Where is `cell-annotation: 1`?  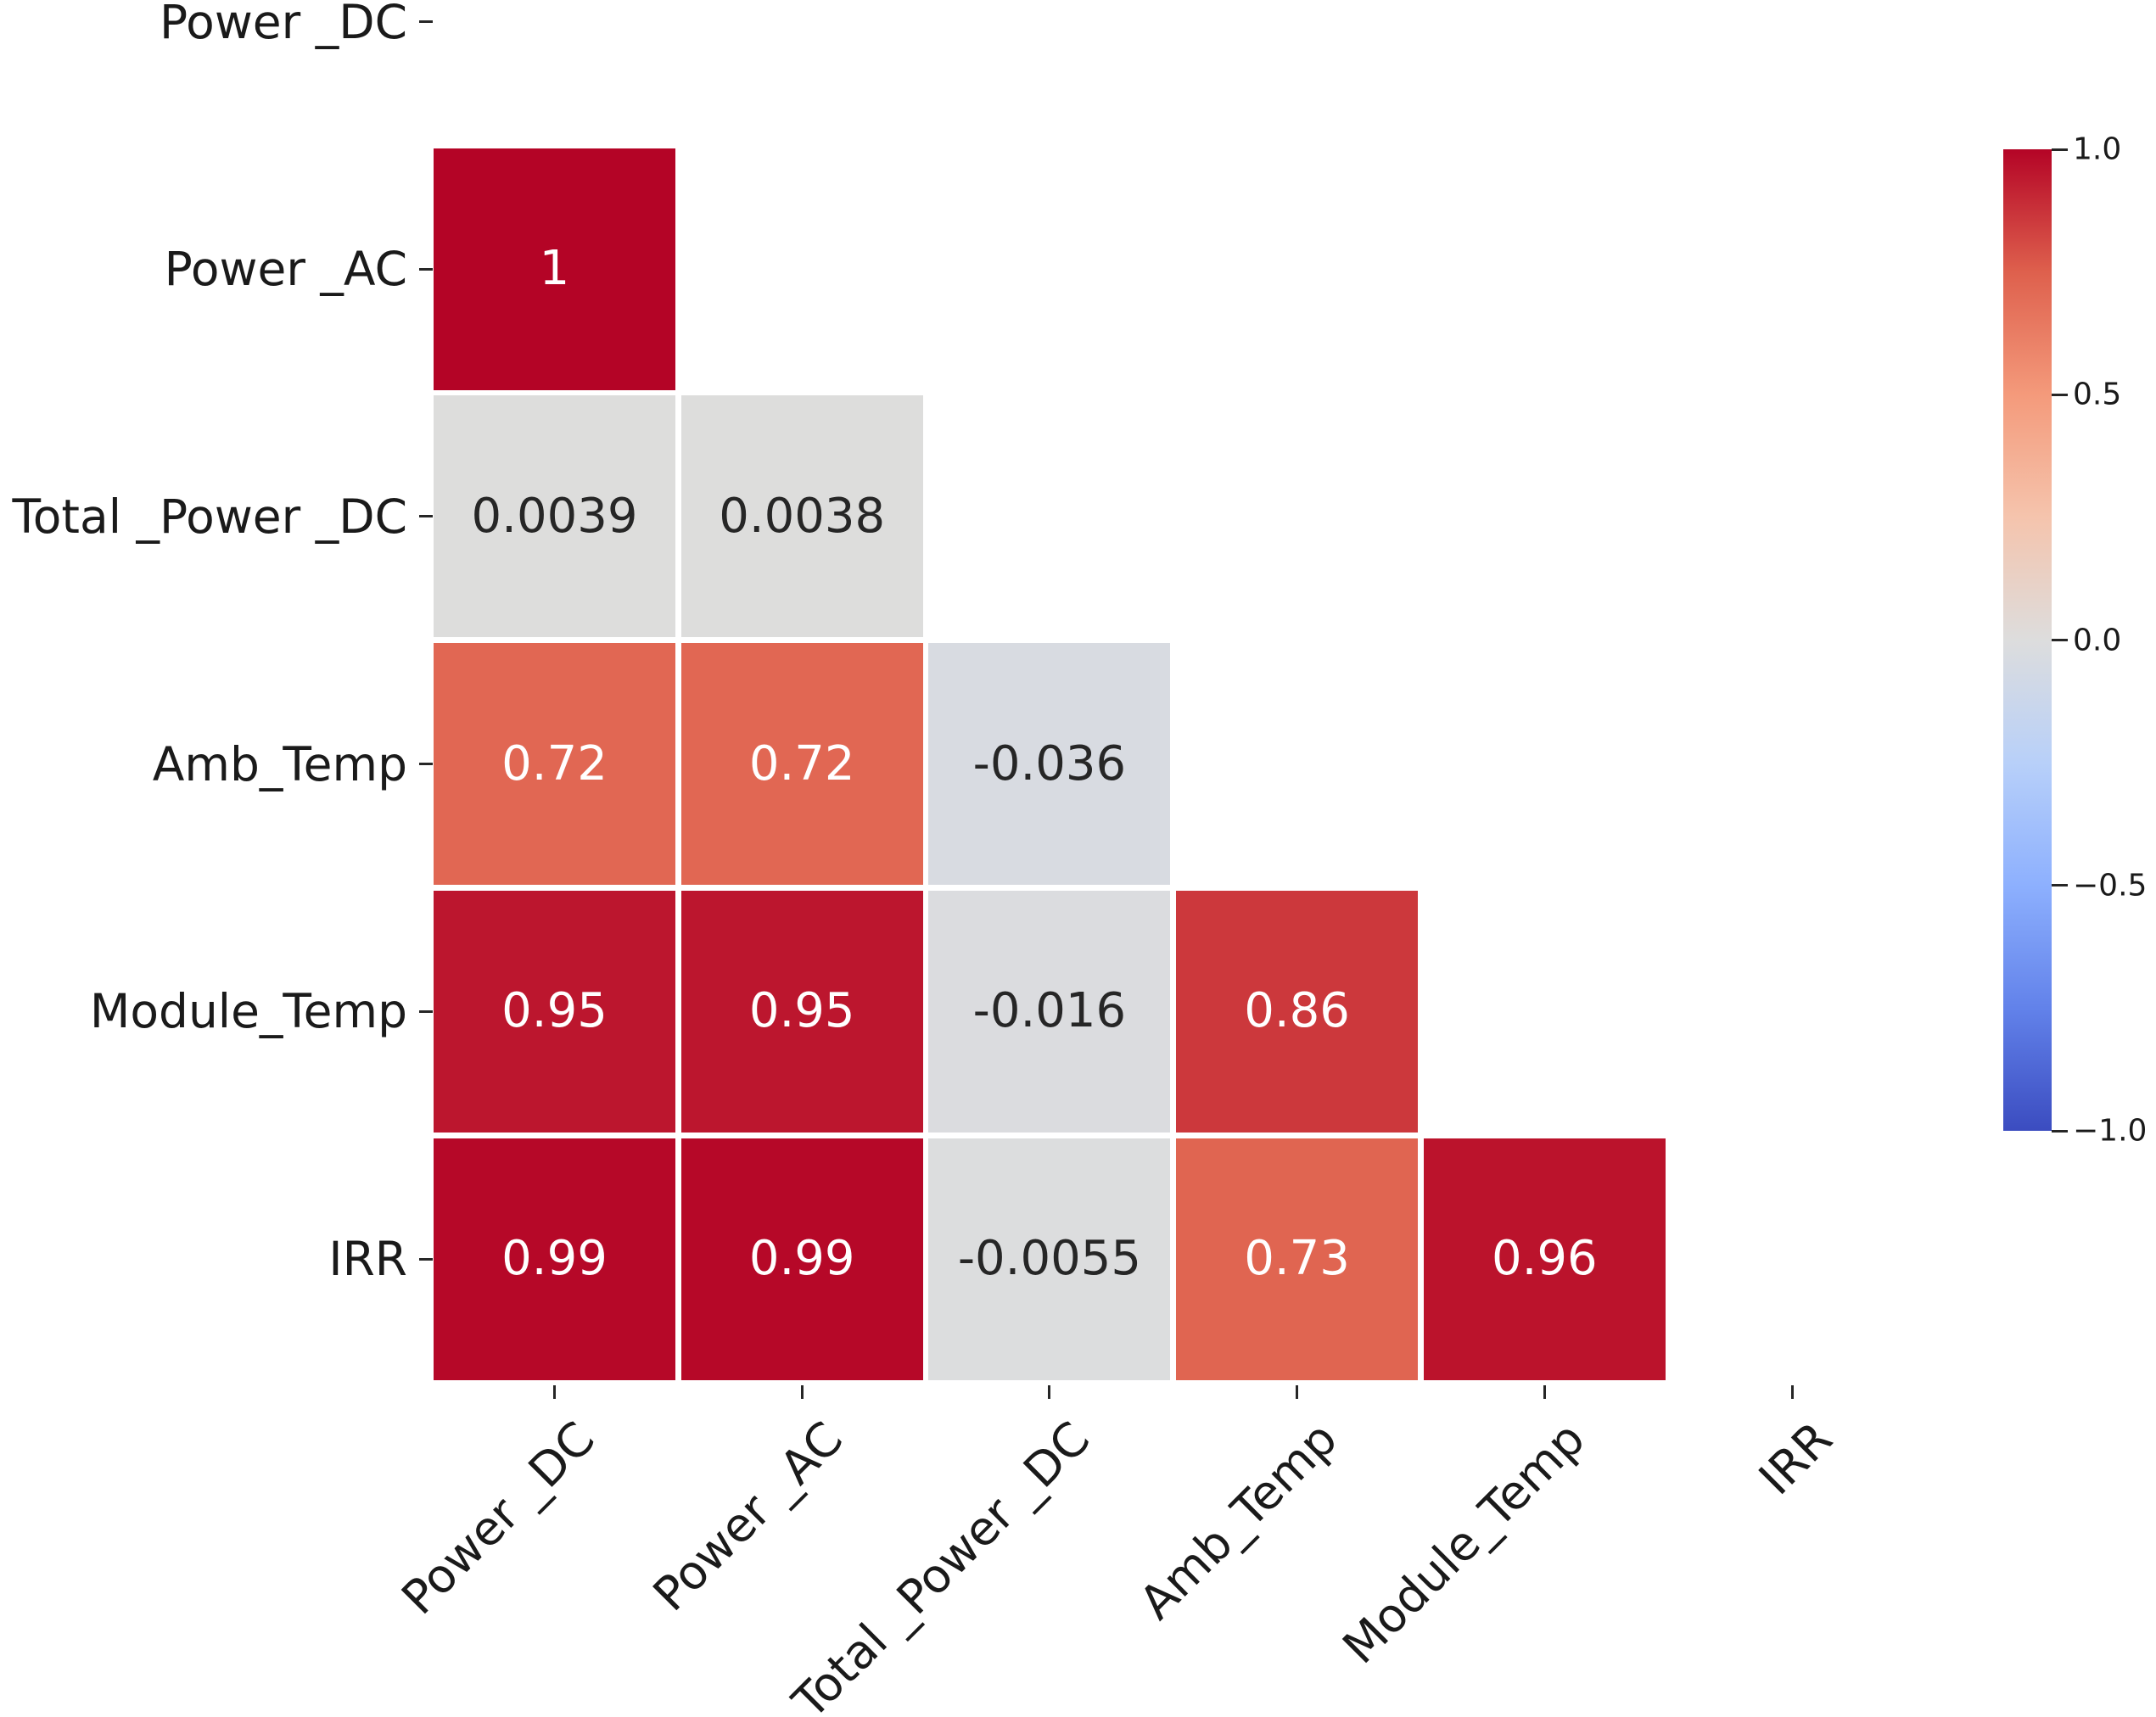
cell-annotation: 1 is located at coordinates (554, 269).